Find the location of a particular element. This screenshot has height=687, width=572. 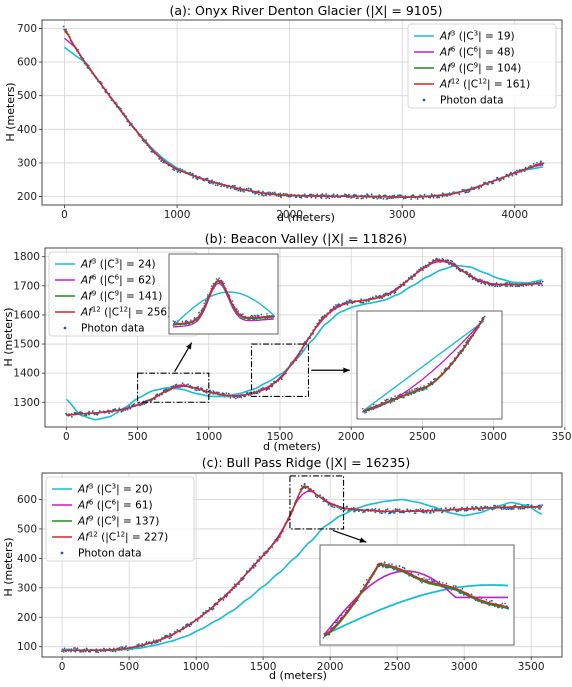

legend-entry: Af12 (|C12| = 161) is located at coordinates (484, 84).